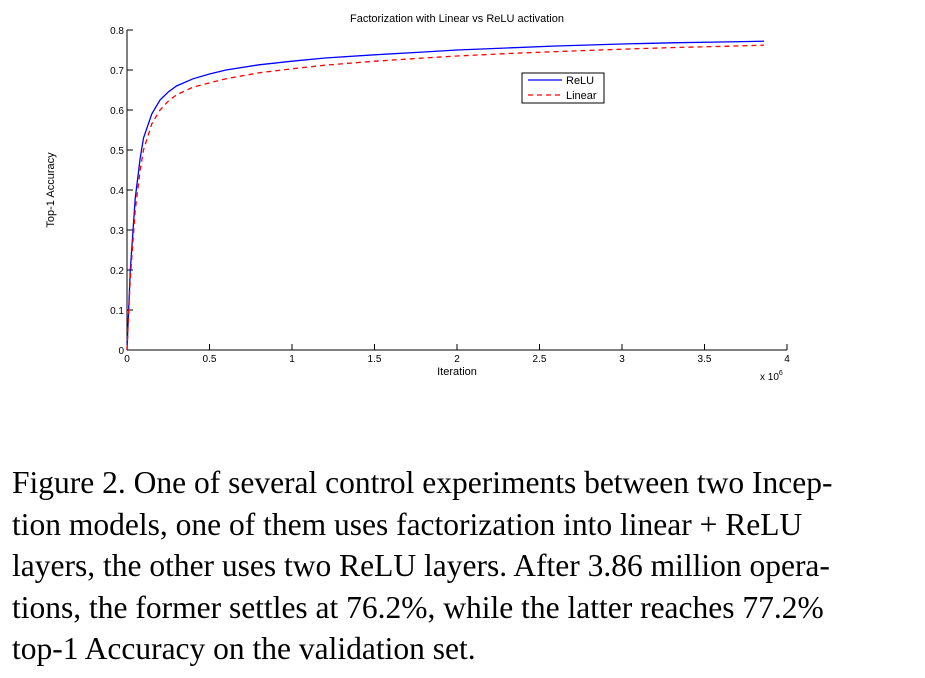 The image size is (925, 678). What do you see at coordinates (787, 359) in the screenshot?
I see `x-tick-label: 4` at bounding box center [787, 359].